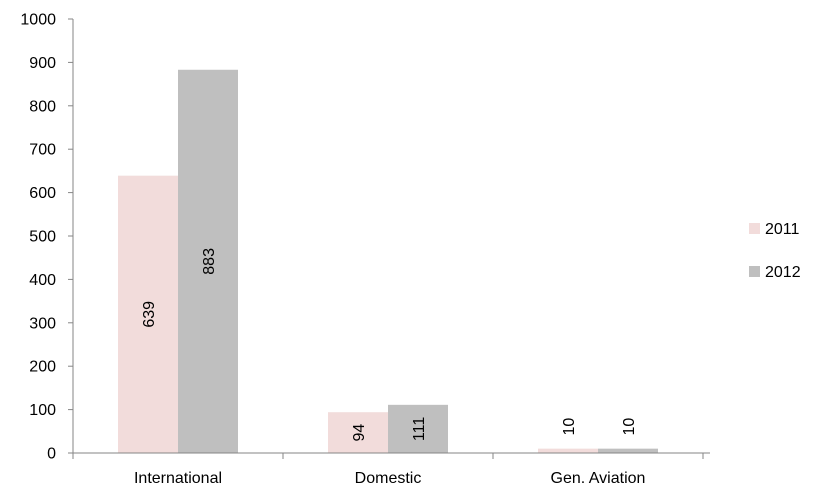  What do you see at coordinates (782, 229) in the screenshot?
I see `legend-label-2011: 2011` at bounding box center [782, 229].